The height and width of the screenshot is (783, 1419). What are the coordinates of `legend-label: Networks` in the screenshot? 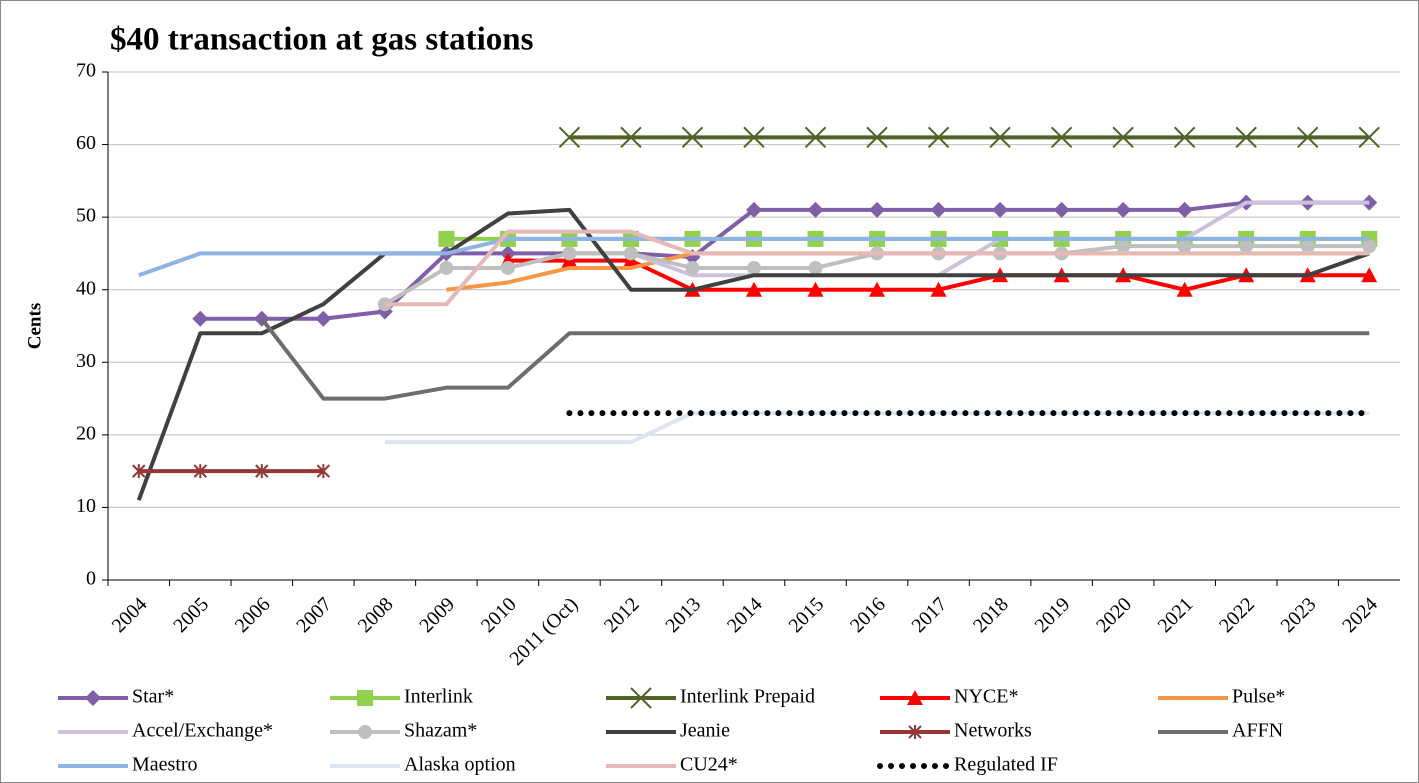 It's located at (993, 731).